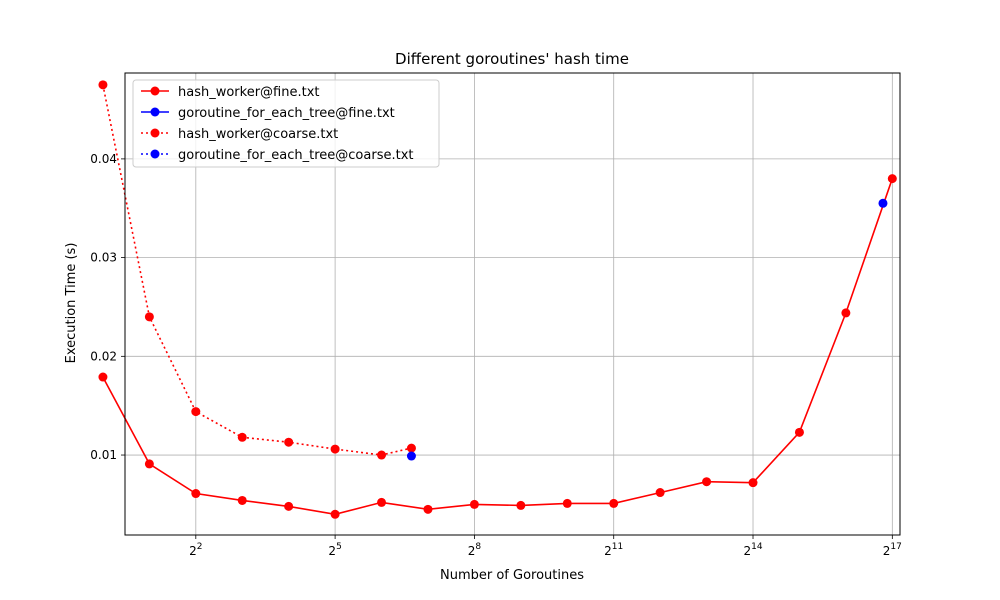 The width and height of the screenshot is (1000, 600). I want to click on y-tick-label: 0.04, so click(103, 159).